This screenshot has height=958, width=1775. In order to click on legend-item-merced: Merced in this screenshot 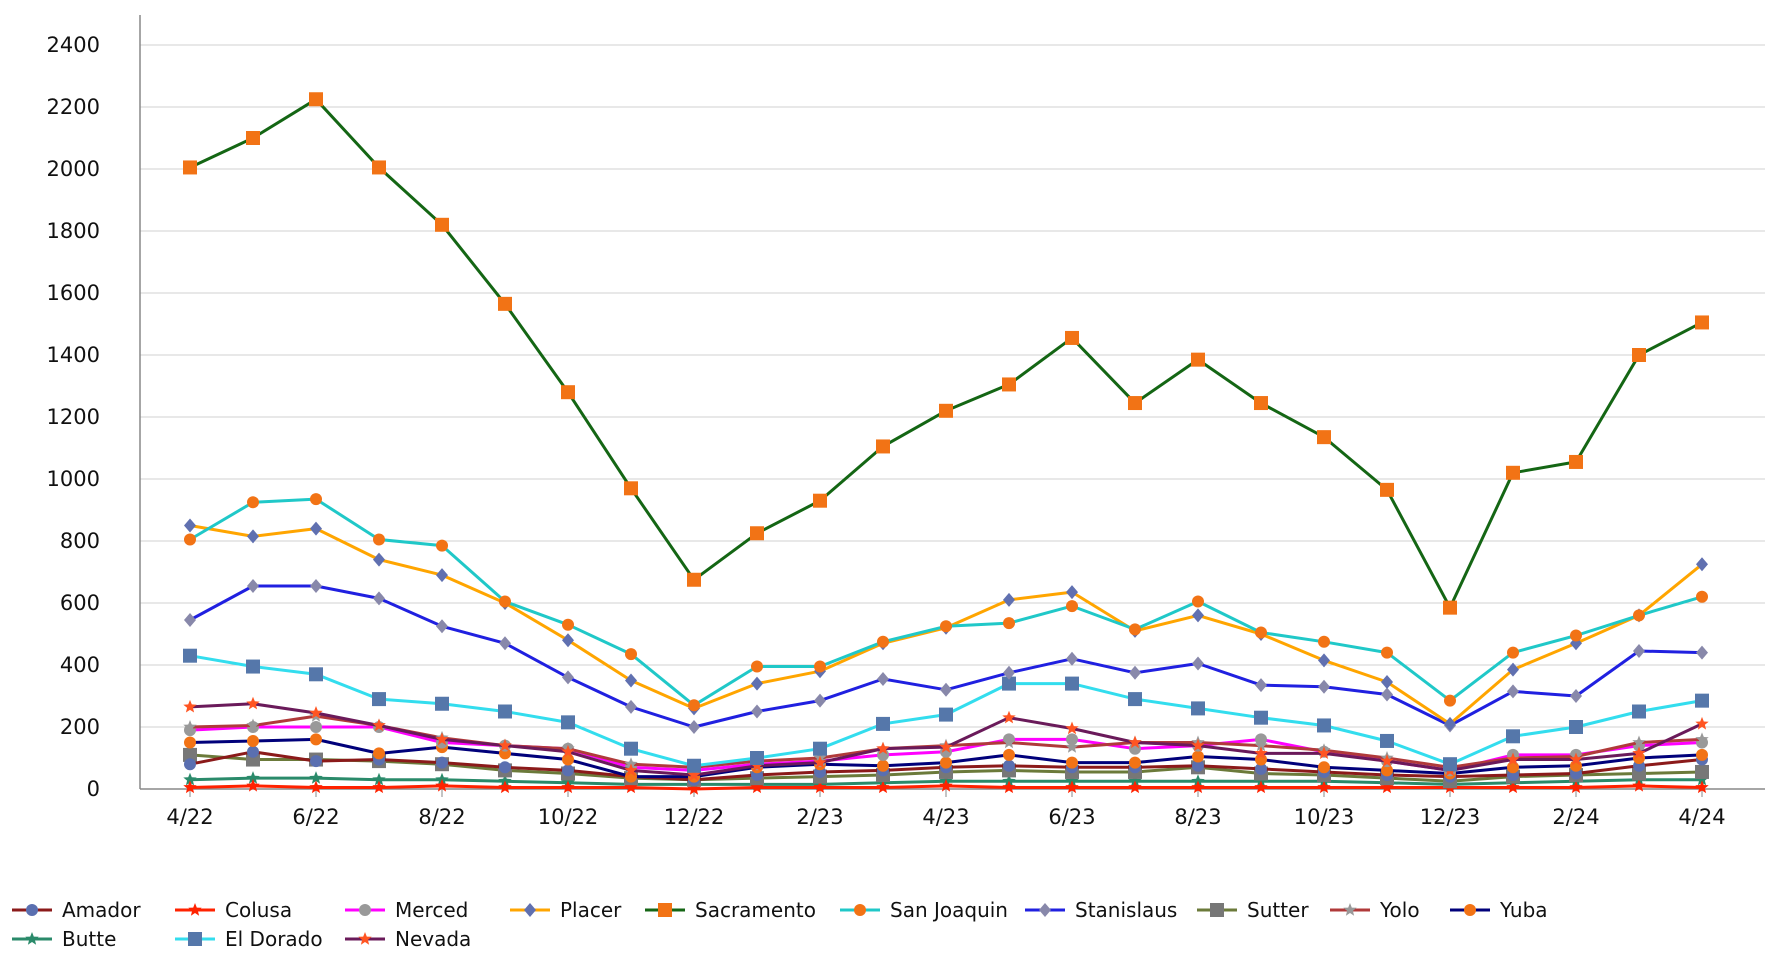, I will do `click(406, 910)`.